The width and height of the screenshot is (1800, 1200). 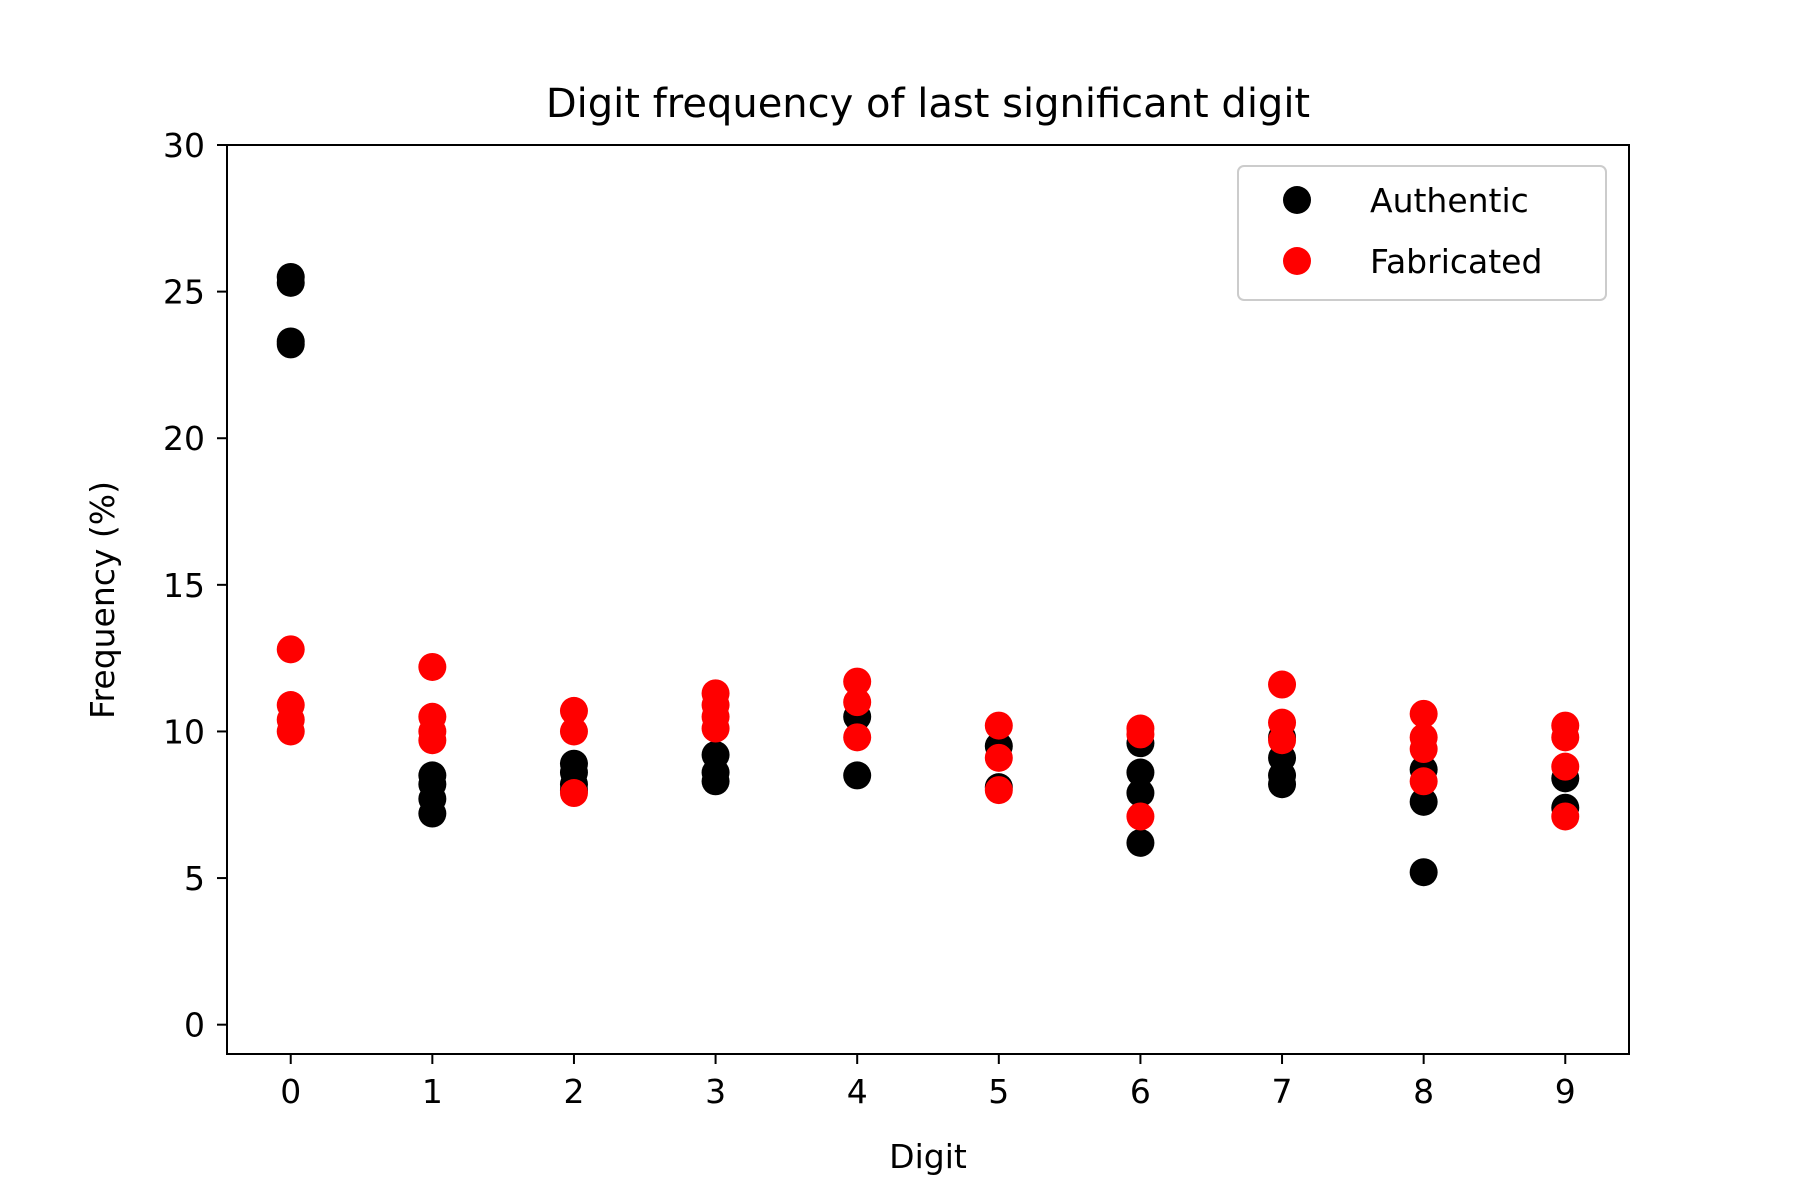 What do you see at coordinates (1456, 261) in the screenshot?
I see `legend-label-fabricated: Fabricated` at bounding box center [1456, 261].